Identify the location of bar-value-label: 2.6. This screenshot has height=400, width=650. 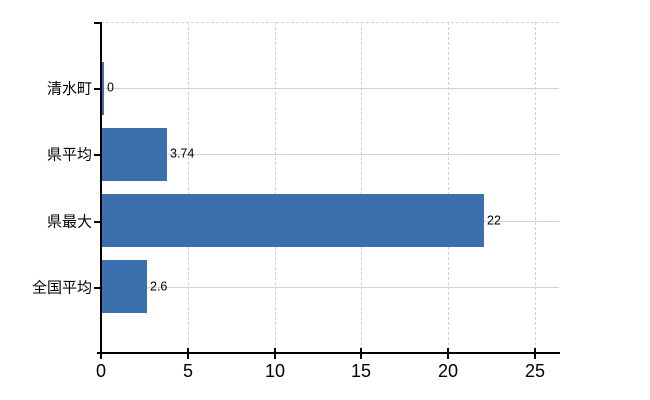
(159, 286).